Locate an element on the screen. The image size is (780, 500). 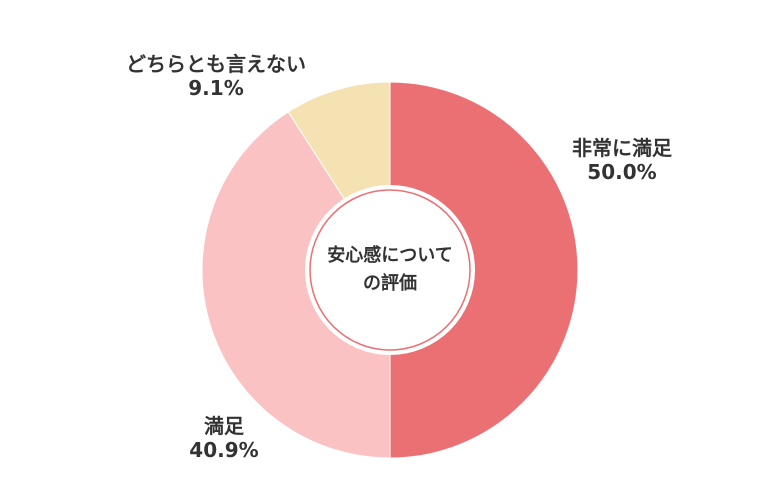
donut-hole is located at coordinates (390, 270).